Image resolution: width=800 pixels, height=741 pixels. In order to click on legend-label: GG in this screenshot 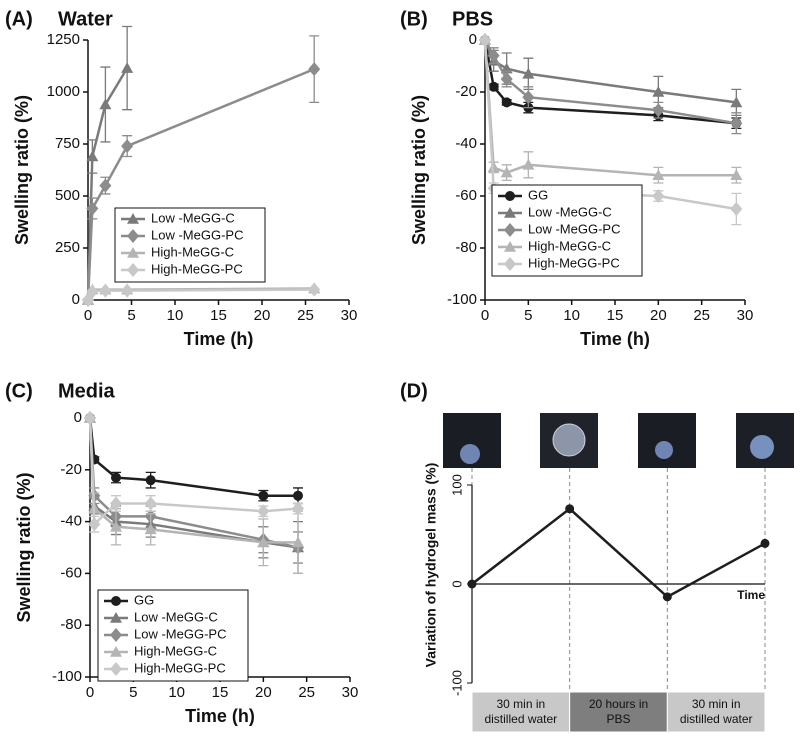, I will do `click(538, 194)`.